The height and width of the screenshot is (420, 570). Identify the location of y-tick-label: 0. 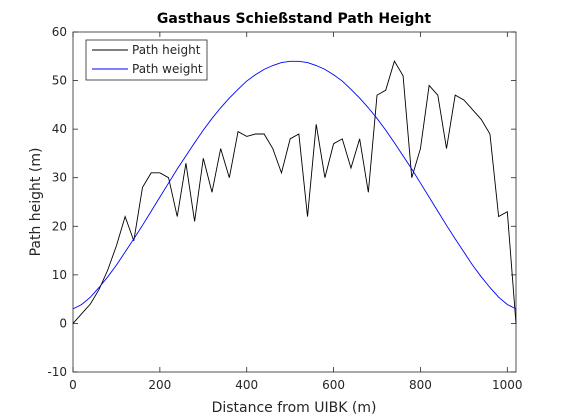
(63, 323).